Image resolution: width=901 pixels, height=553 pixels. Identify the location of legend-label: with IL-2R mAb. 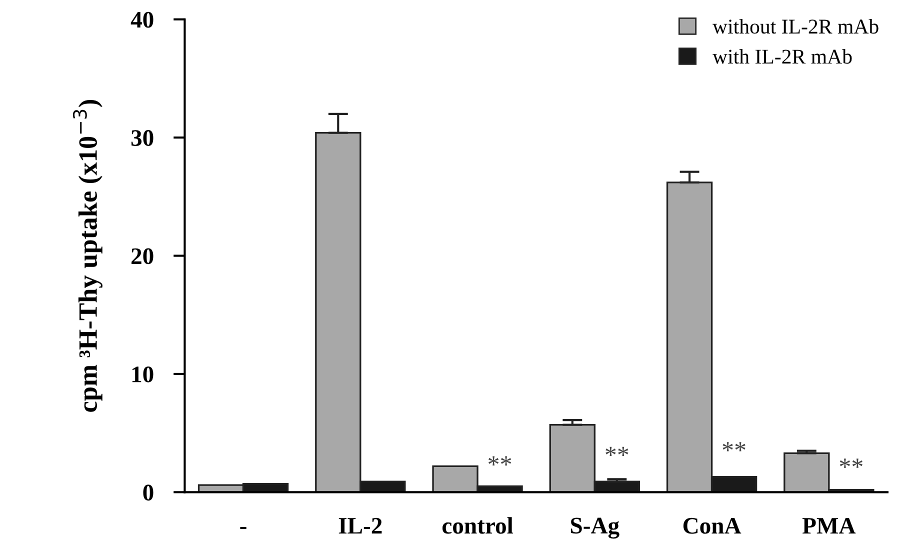
(782, 56).